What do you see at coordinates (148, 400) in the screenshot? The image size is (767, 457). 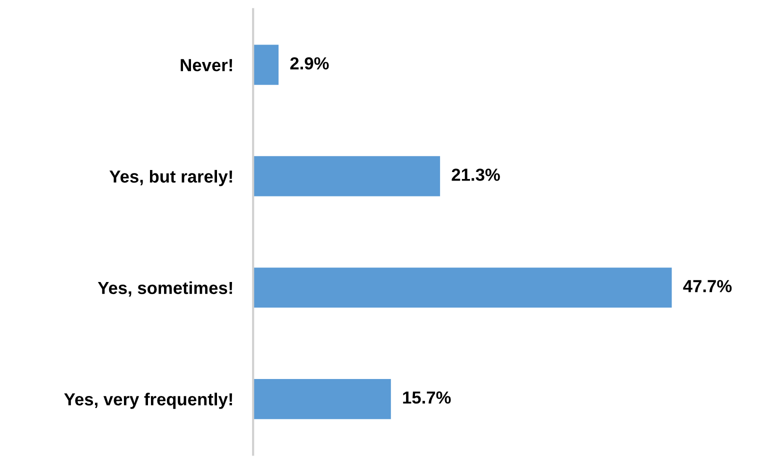 I see `y-tick-label: Yes, very frequently!` at bounding box center [148, 400].